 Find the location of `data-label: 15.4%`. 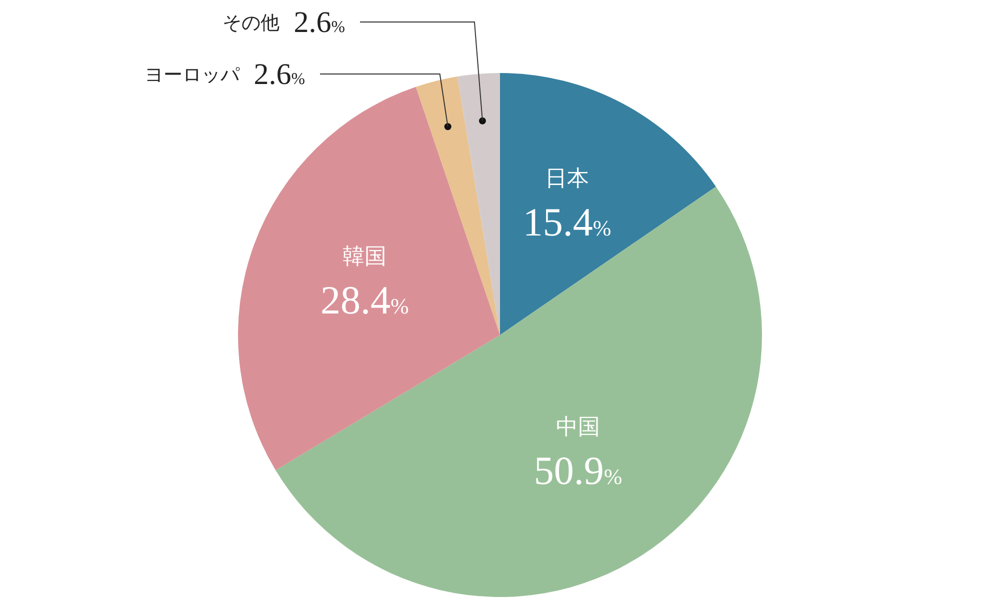

data-label: 15.4% is located at coordinates (567, 221).